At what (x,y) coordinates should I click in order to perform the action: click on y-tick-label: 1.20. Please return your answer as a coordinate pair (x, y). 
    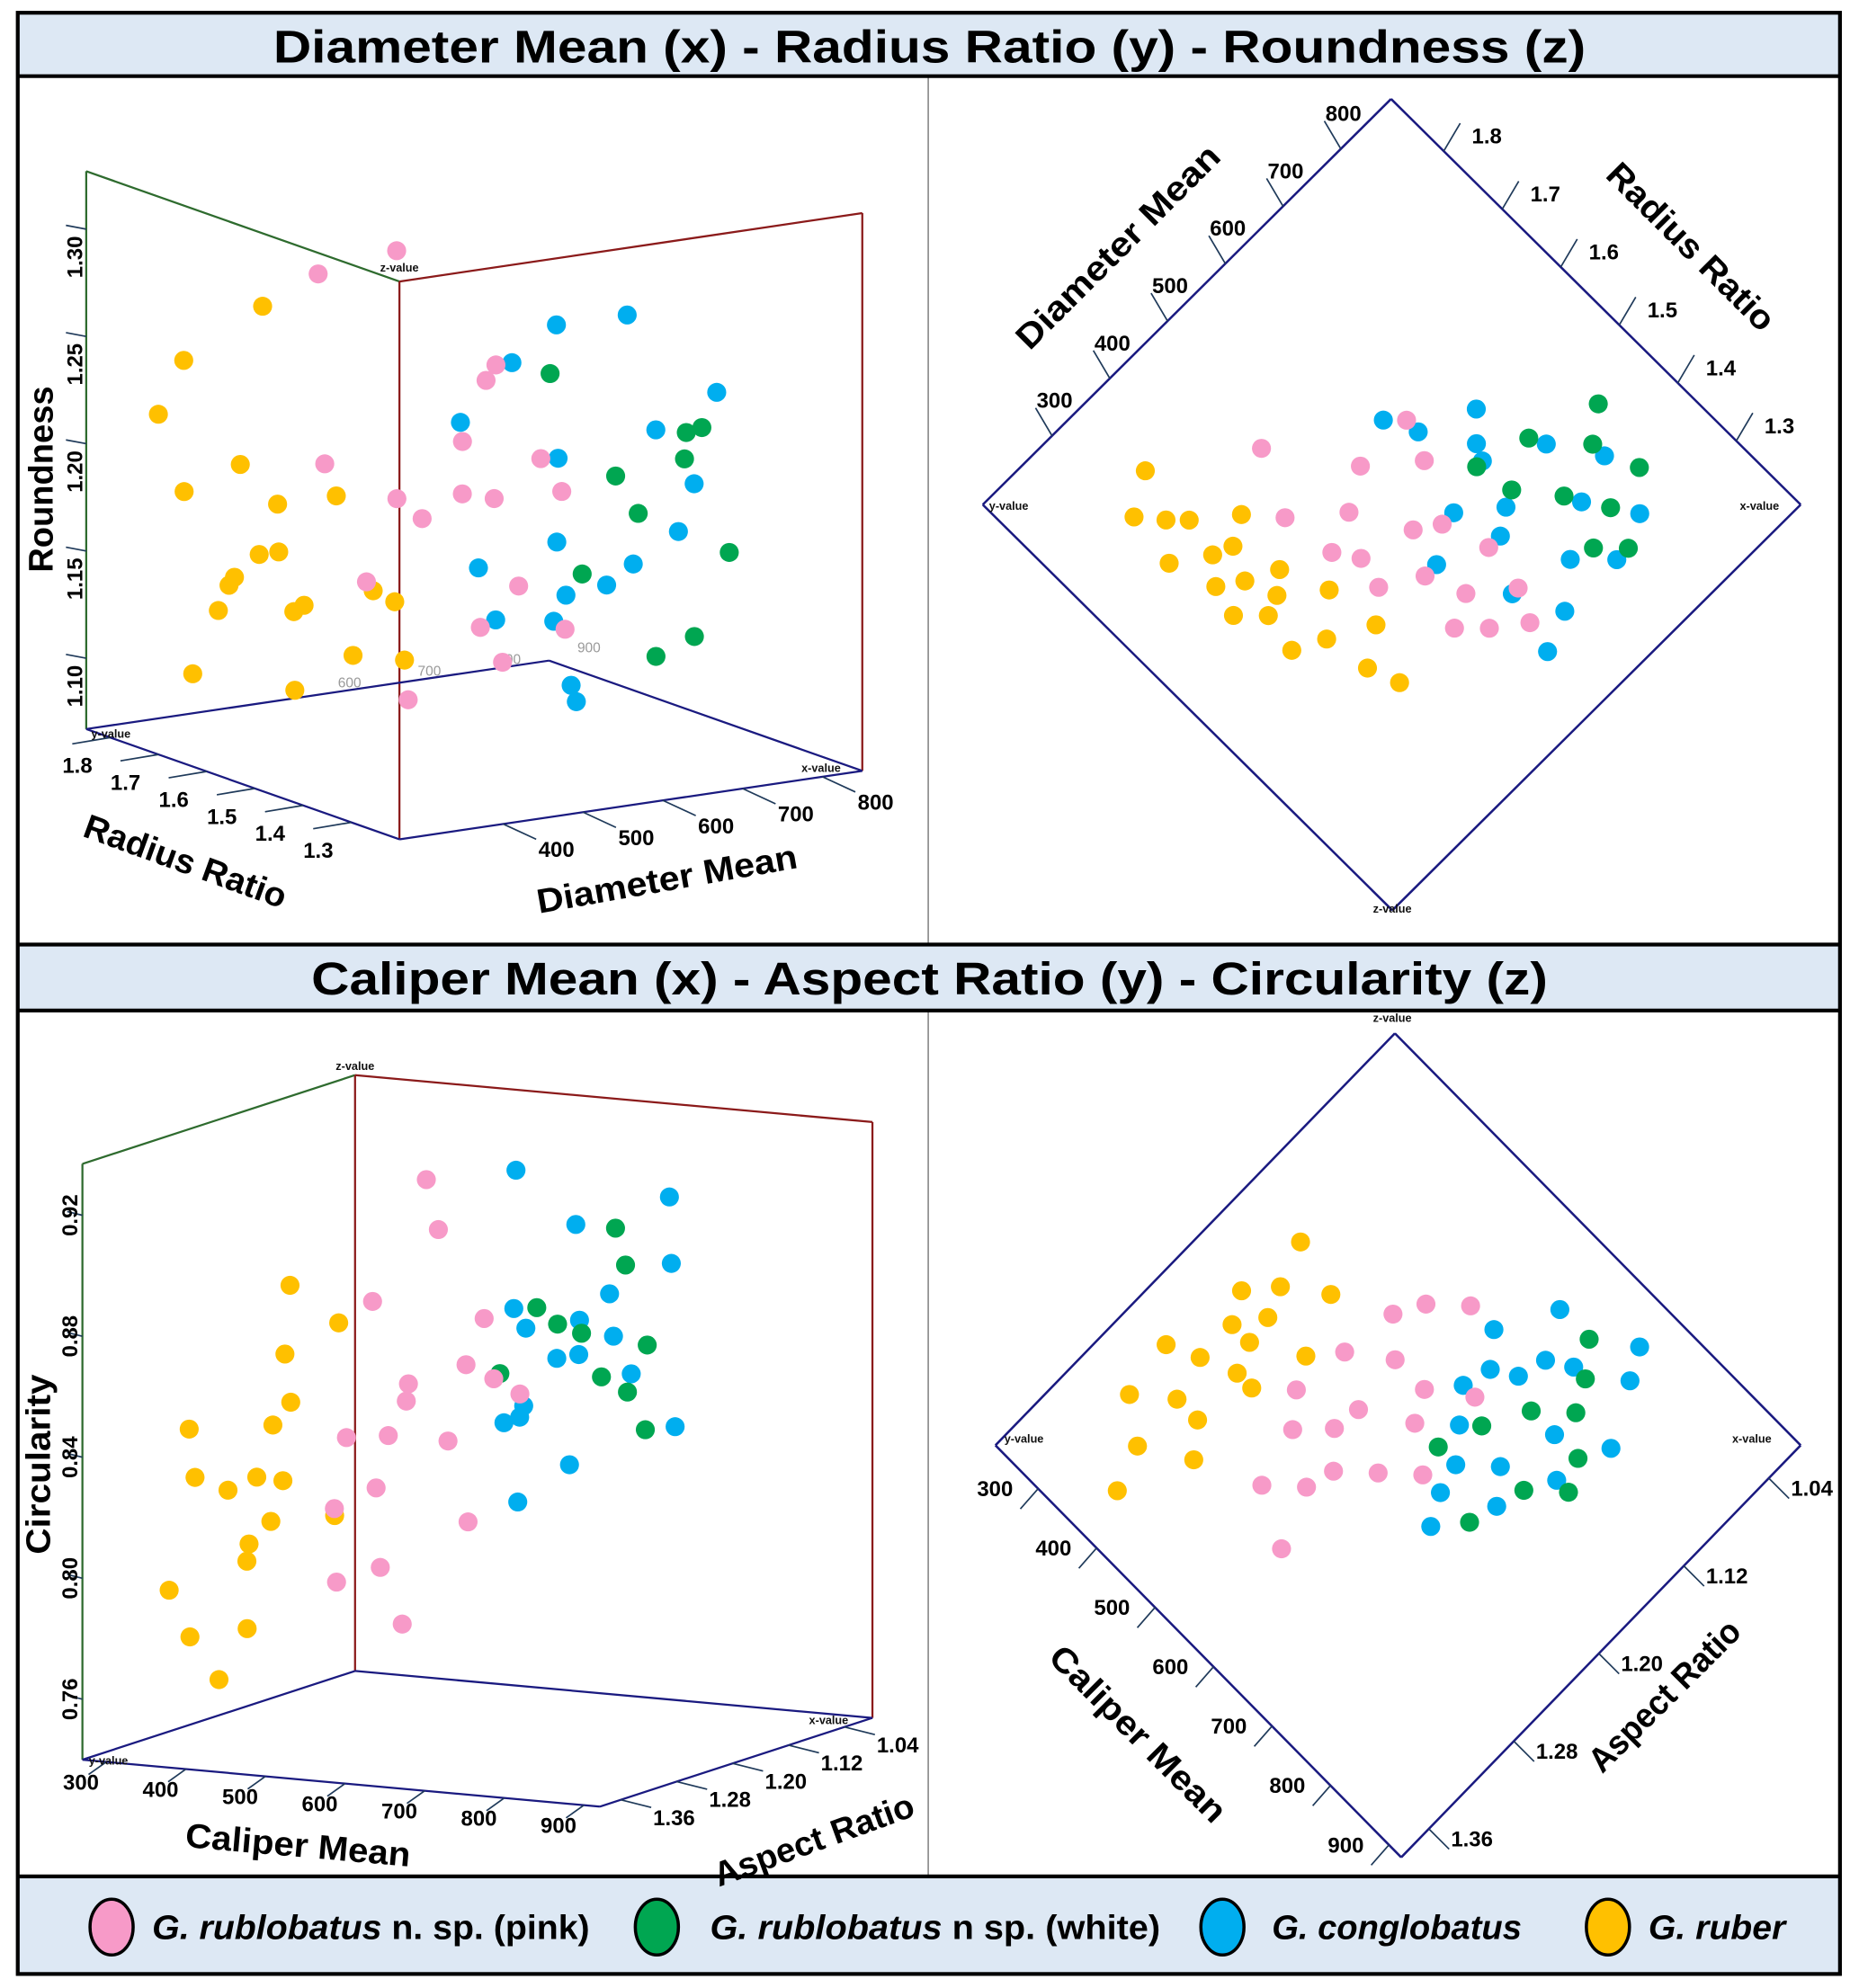
    Looking at the image, I should click on (786, 1782).